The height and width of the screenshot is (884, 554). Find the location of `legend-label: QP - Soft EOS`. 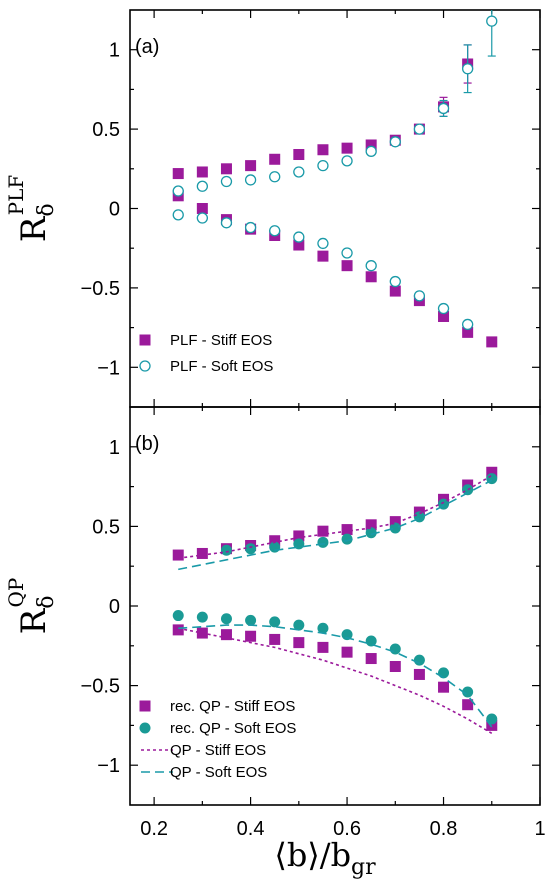

legend-label: QP - Soft EOS is located at coordinates (218, 772).